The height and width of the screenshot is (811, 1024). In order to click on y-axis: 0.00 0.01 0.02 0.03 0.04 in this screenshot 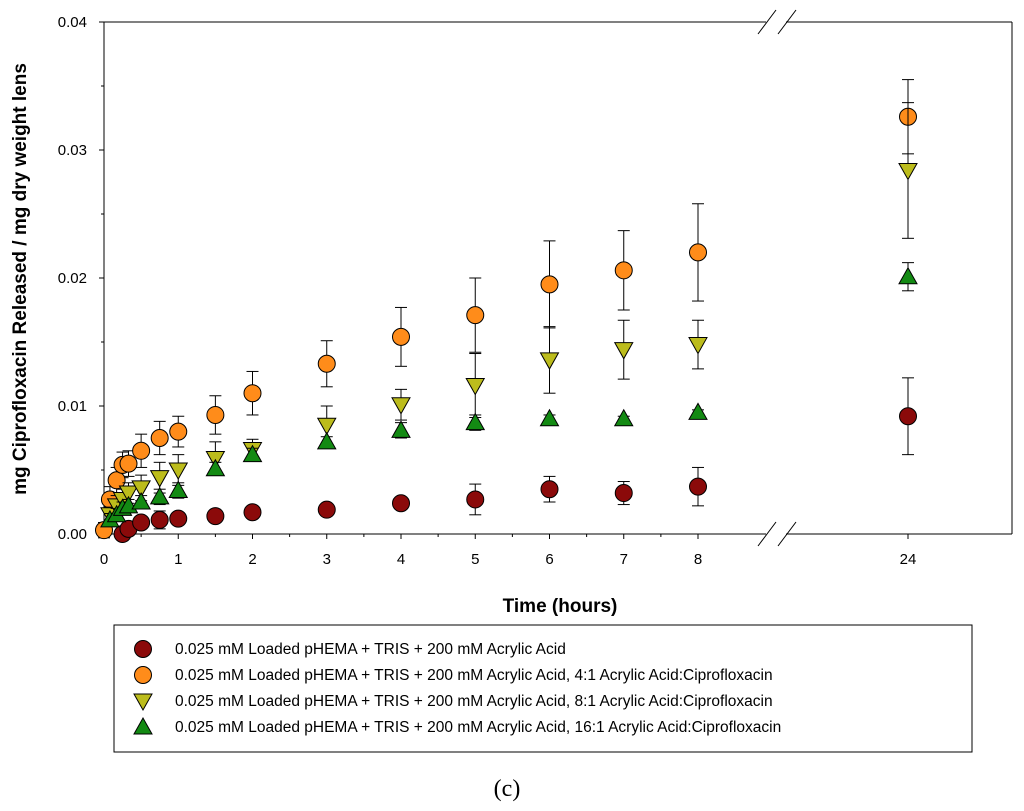, I will do `click(81, 278)`.